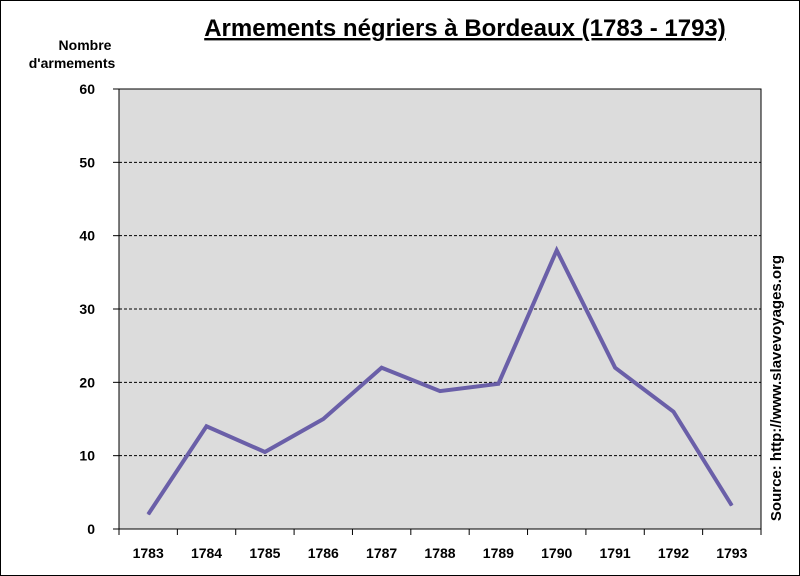 This screenshot has width=800, height=576. What do you see at coordinates (323, 553) in the screenshot?
I see `x-tick-label: 1786` at bounding box center [323, 553].